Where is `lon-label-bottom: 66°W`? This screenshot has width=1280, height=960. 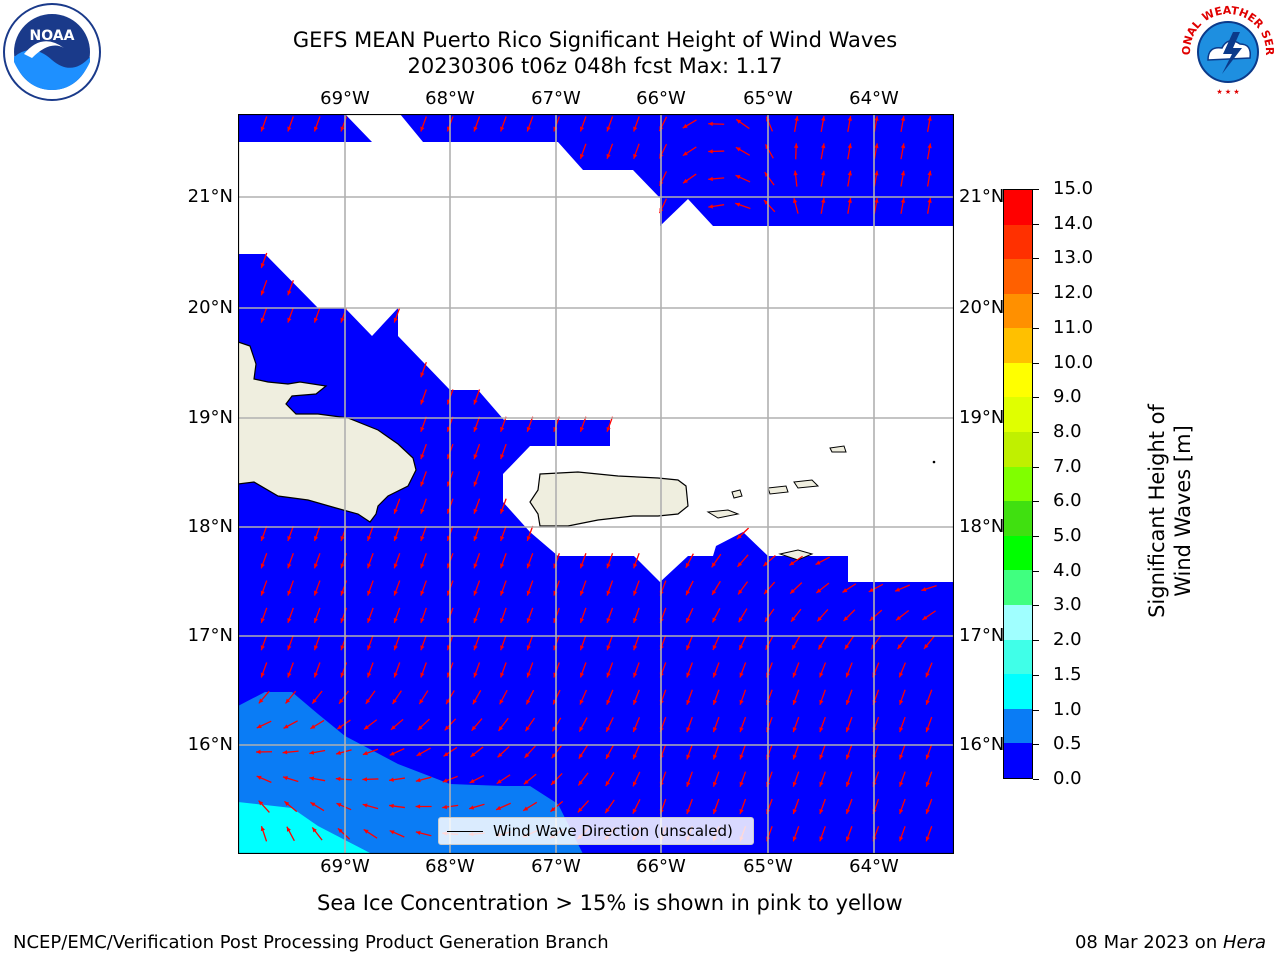 lon-label-bottom: 66°W is located at coordinates (661, 866).